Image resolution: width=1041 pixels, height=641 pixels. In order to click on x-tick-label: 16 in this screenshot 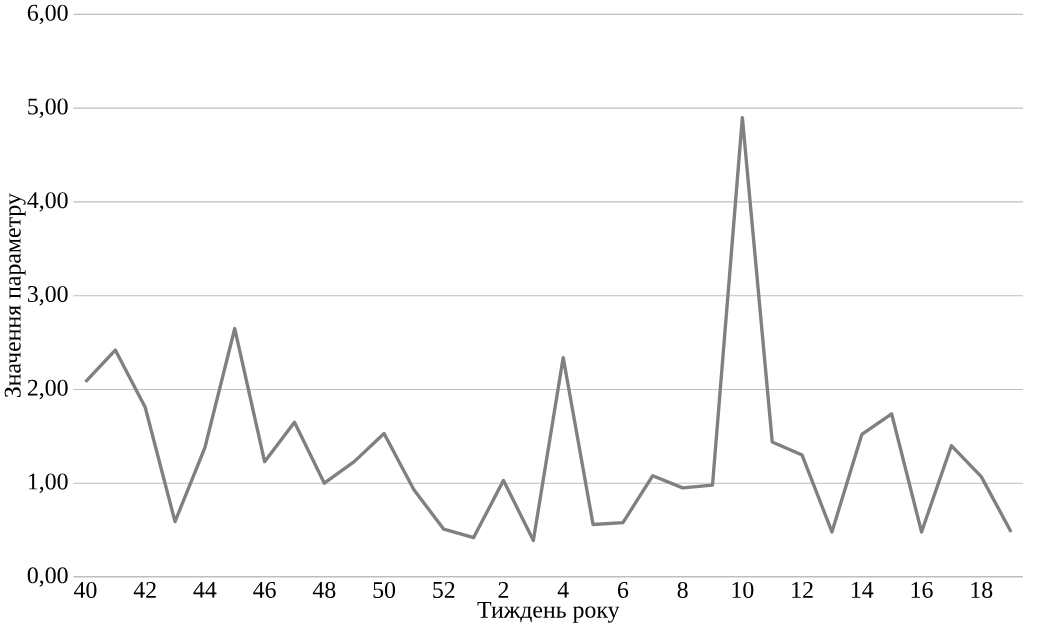, I will do `click(922, 590)`.